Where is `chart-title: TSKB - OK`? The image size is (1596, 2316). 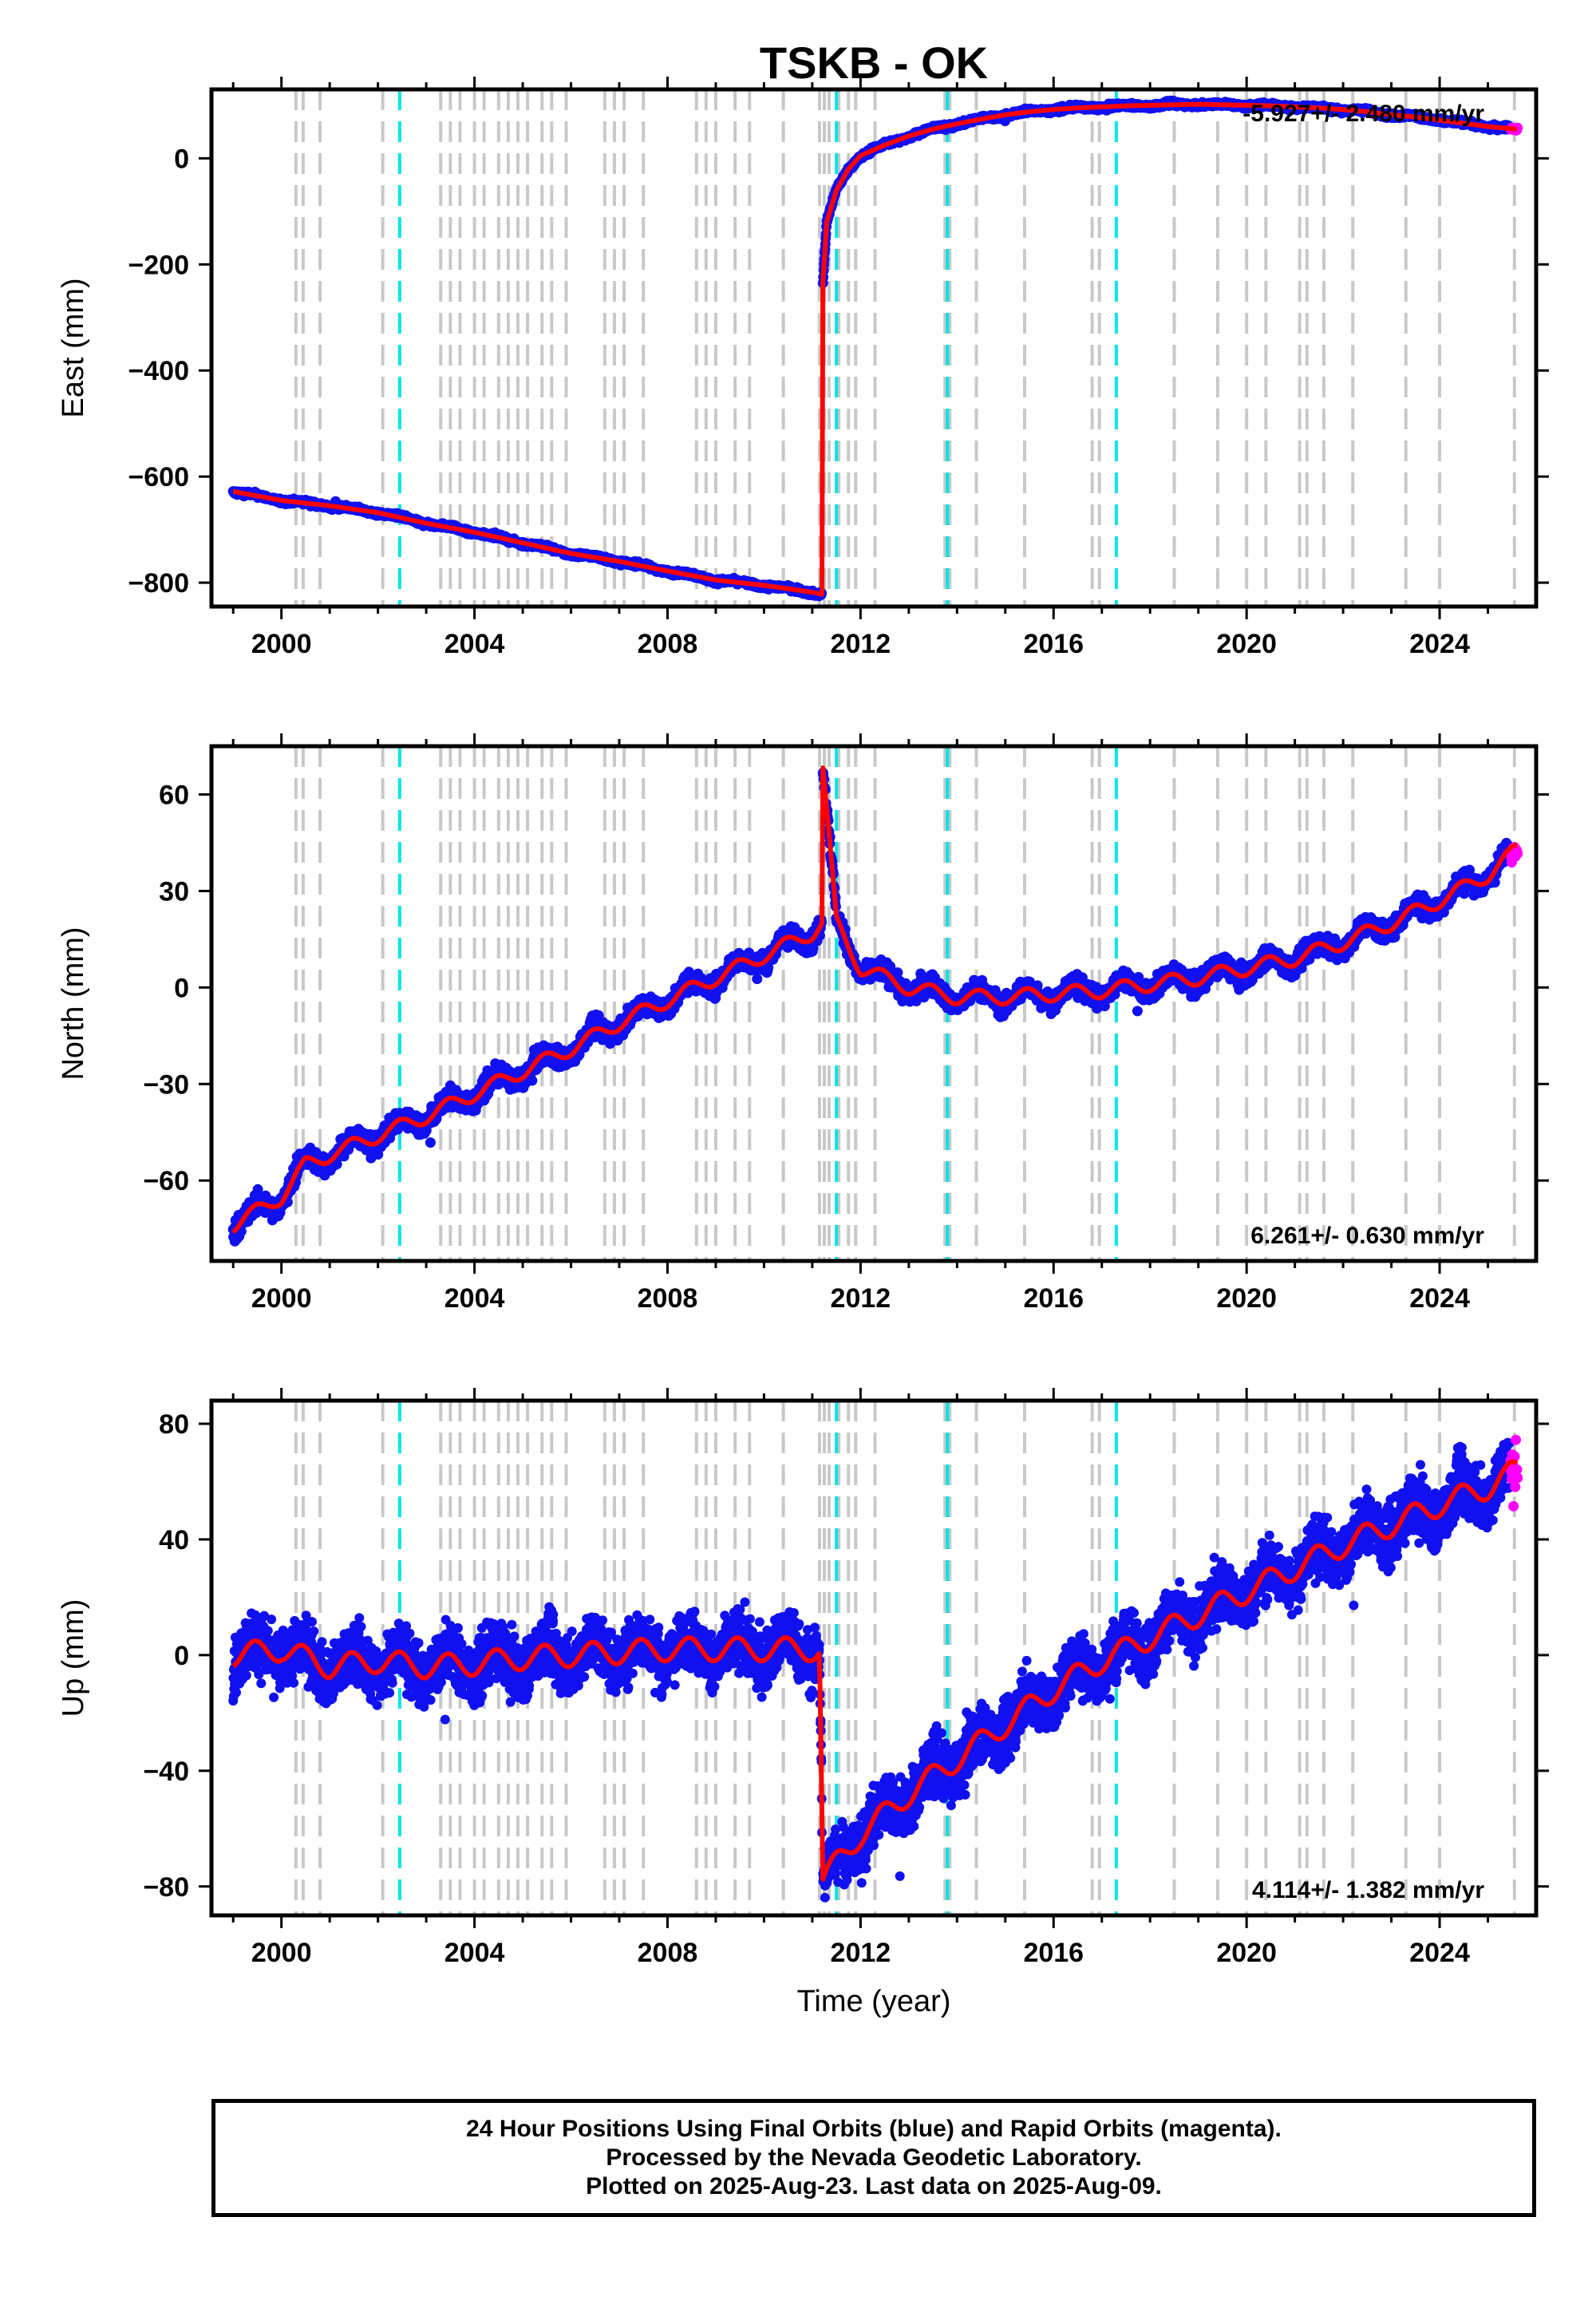 chart-title: TSKB - OK is located at coordinates (874, 63).